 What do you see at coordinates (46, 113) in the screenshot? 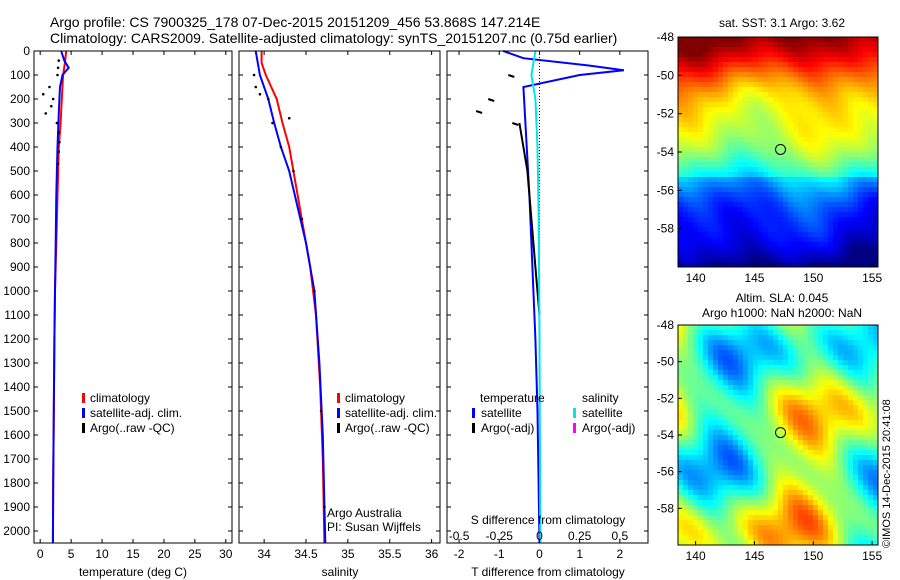
I see `data-point` at bounding box center [46, 113].